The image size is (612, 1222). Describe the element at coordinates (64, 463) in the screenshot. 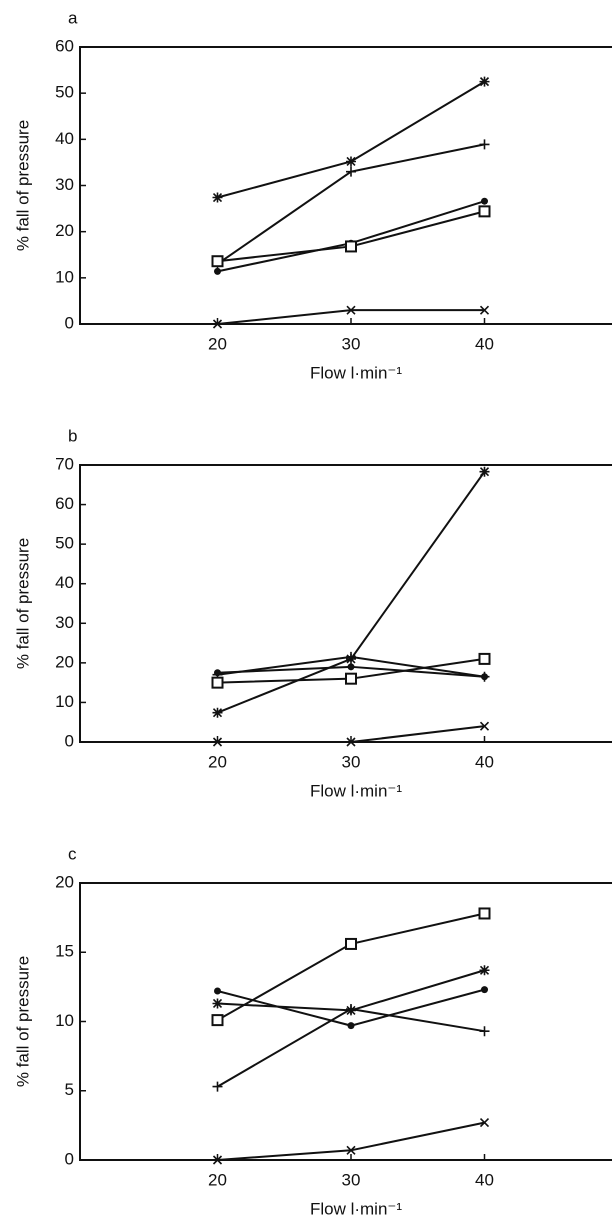

I see `y-tick-label: 70` at that location.